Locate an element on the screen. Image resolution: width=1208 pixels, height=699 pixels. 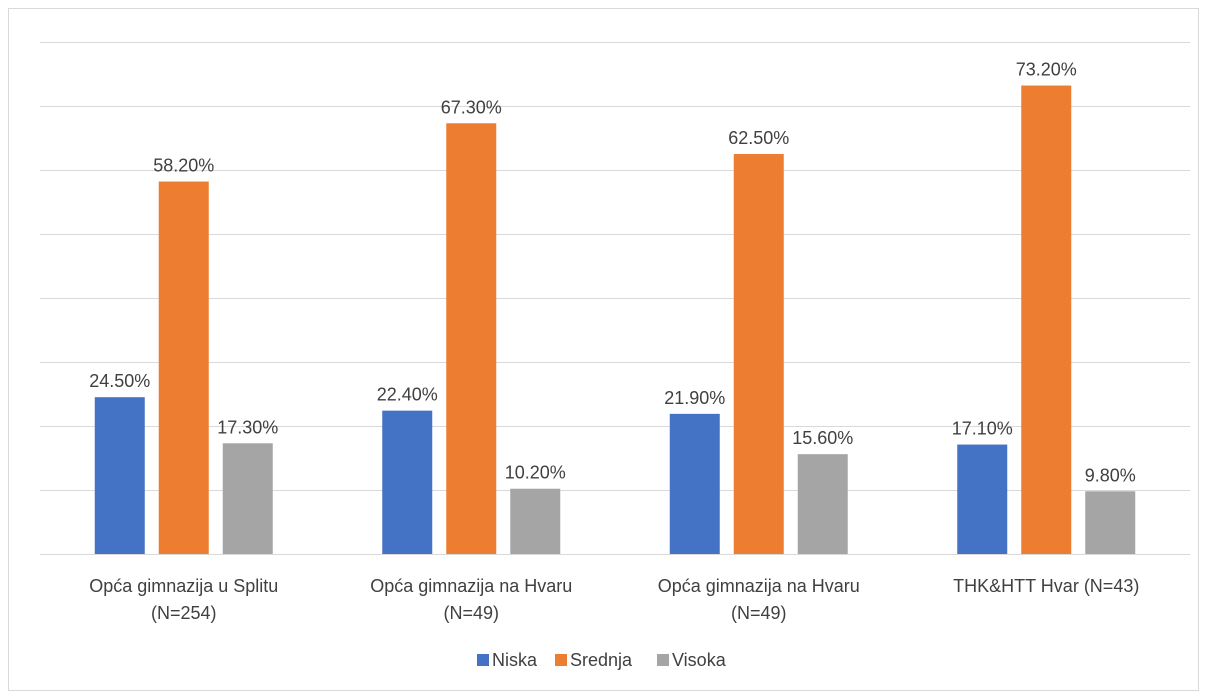
legend-swatch-niska is located at coordinates (483, 660).